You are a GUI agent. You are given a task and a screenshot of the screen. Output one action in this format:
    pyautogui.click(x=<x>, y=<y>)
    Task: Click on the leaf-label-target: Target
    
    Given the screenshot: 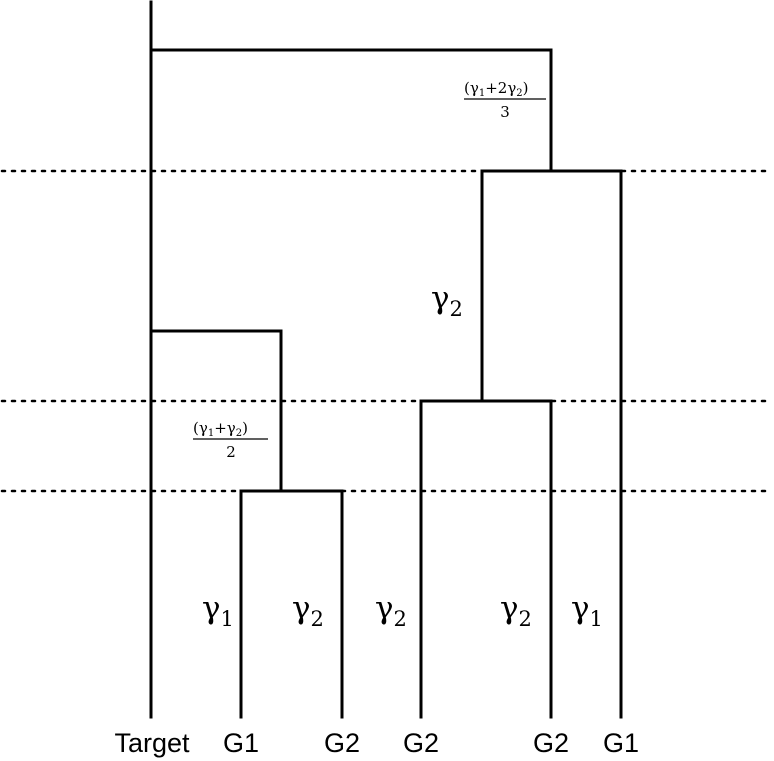 What is the action you would take?
    pyautogui.click(x=152, y=743)
    